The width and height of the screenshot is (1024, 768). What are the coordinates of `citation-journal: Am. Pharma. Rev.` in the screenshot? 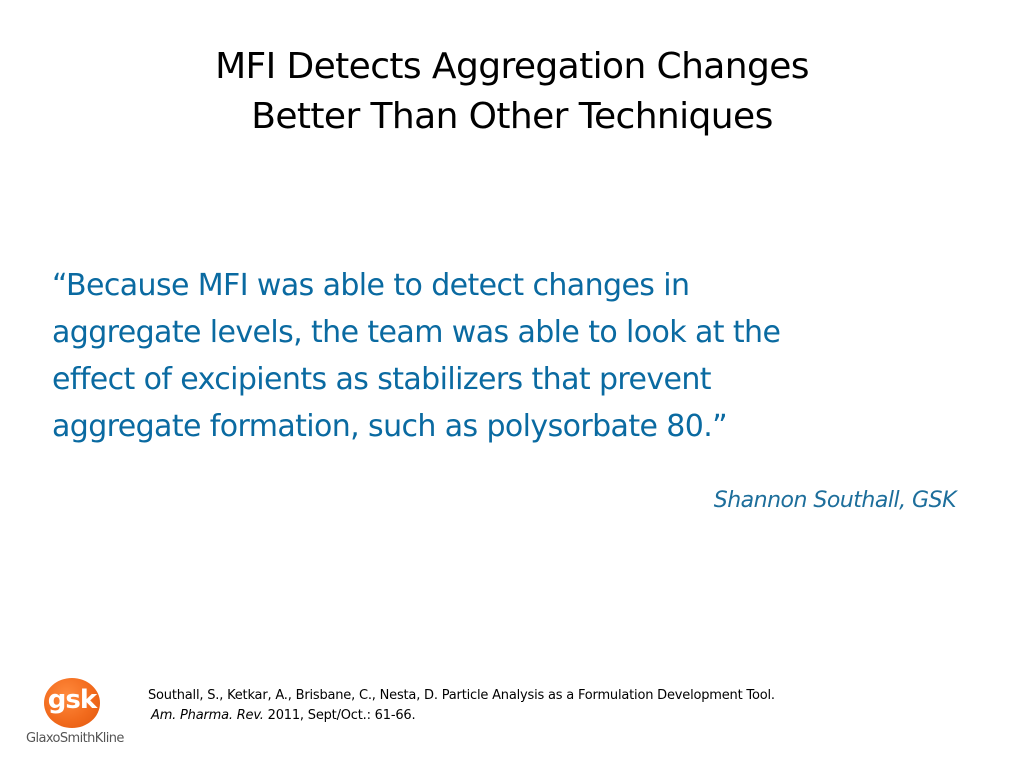 It's located at (207, 715).